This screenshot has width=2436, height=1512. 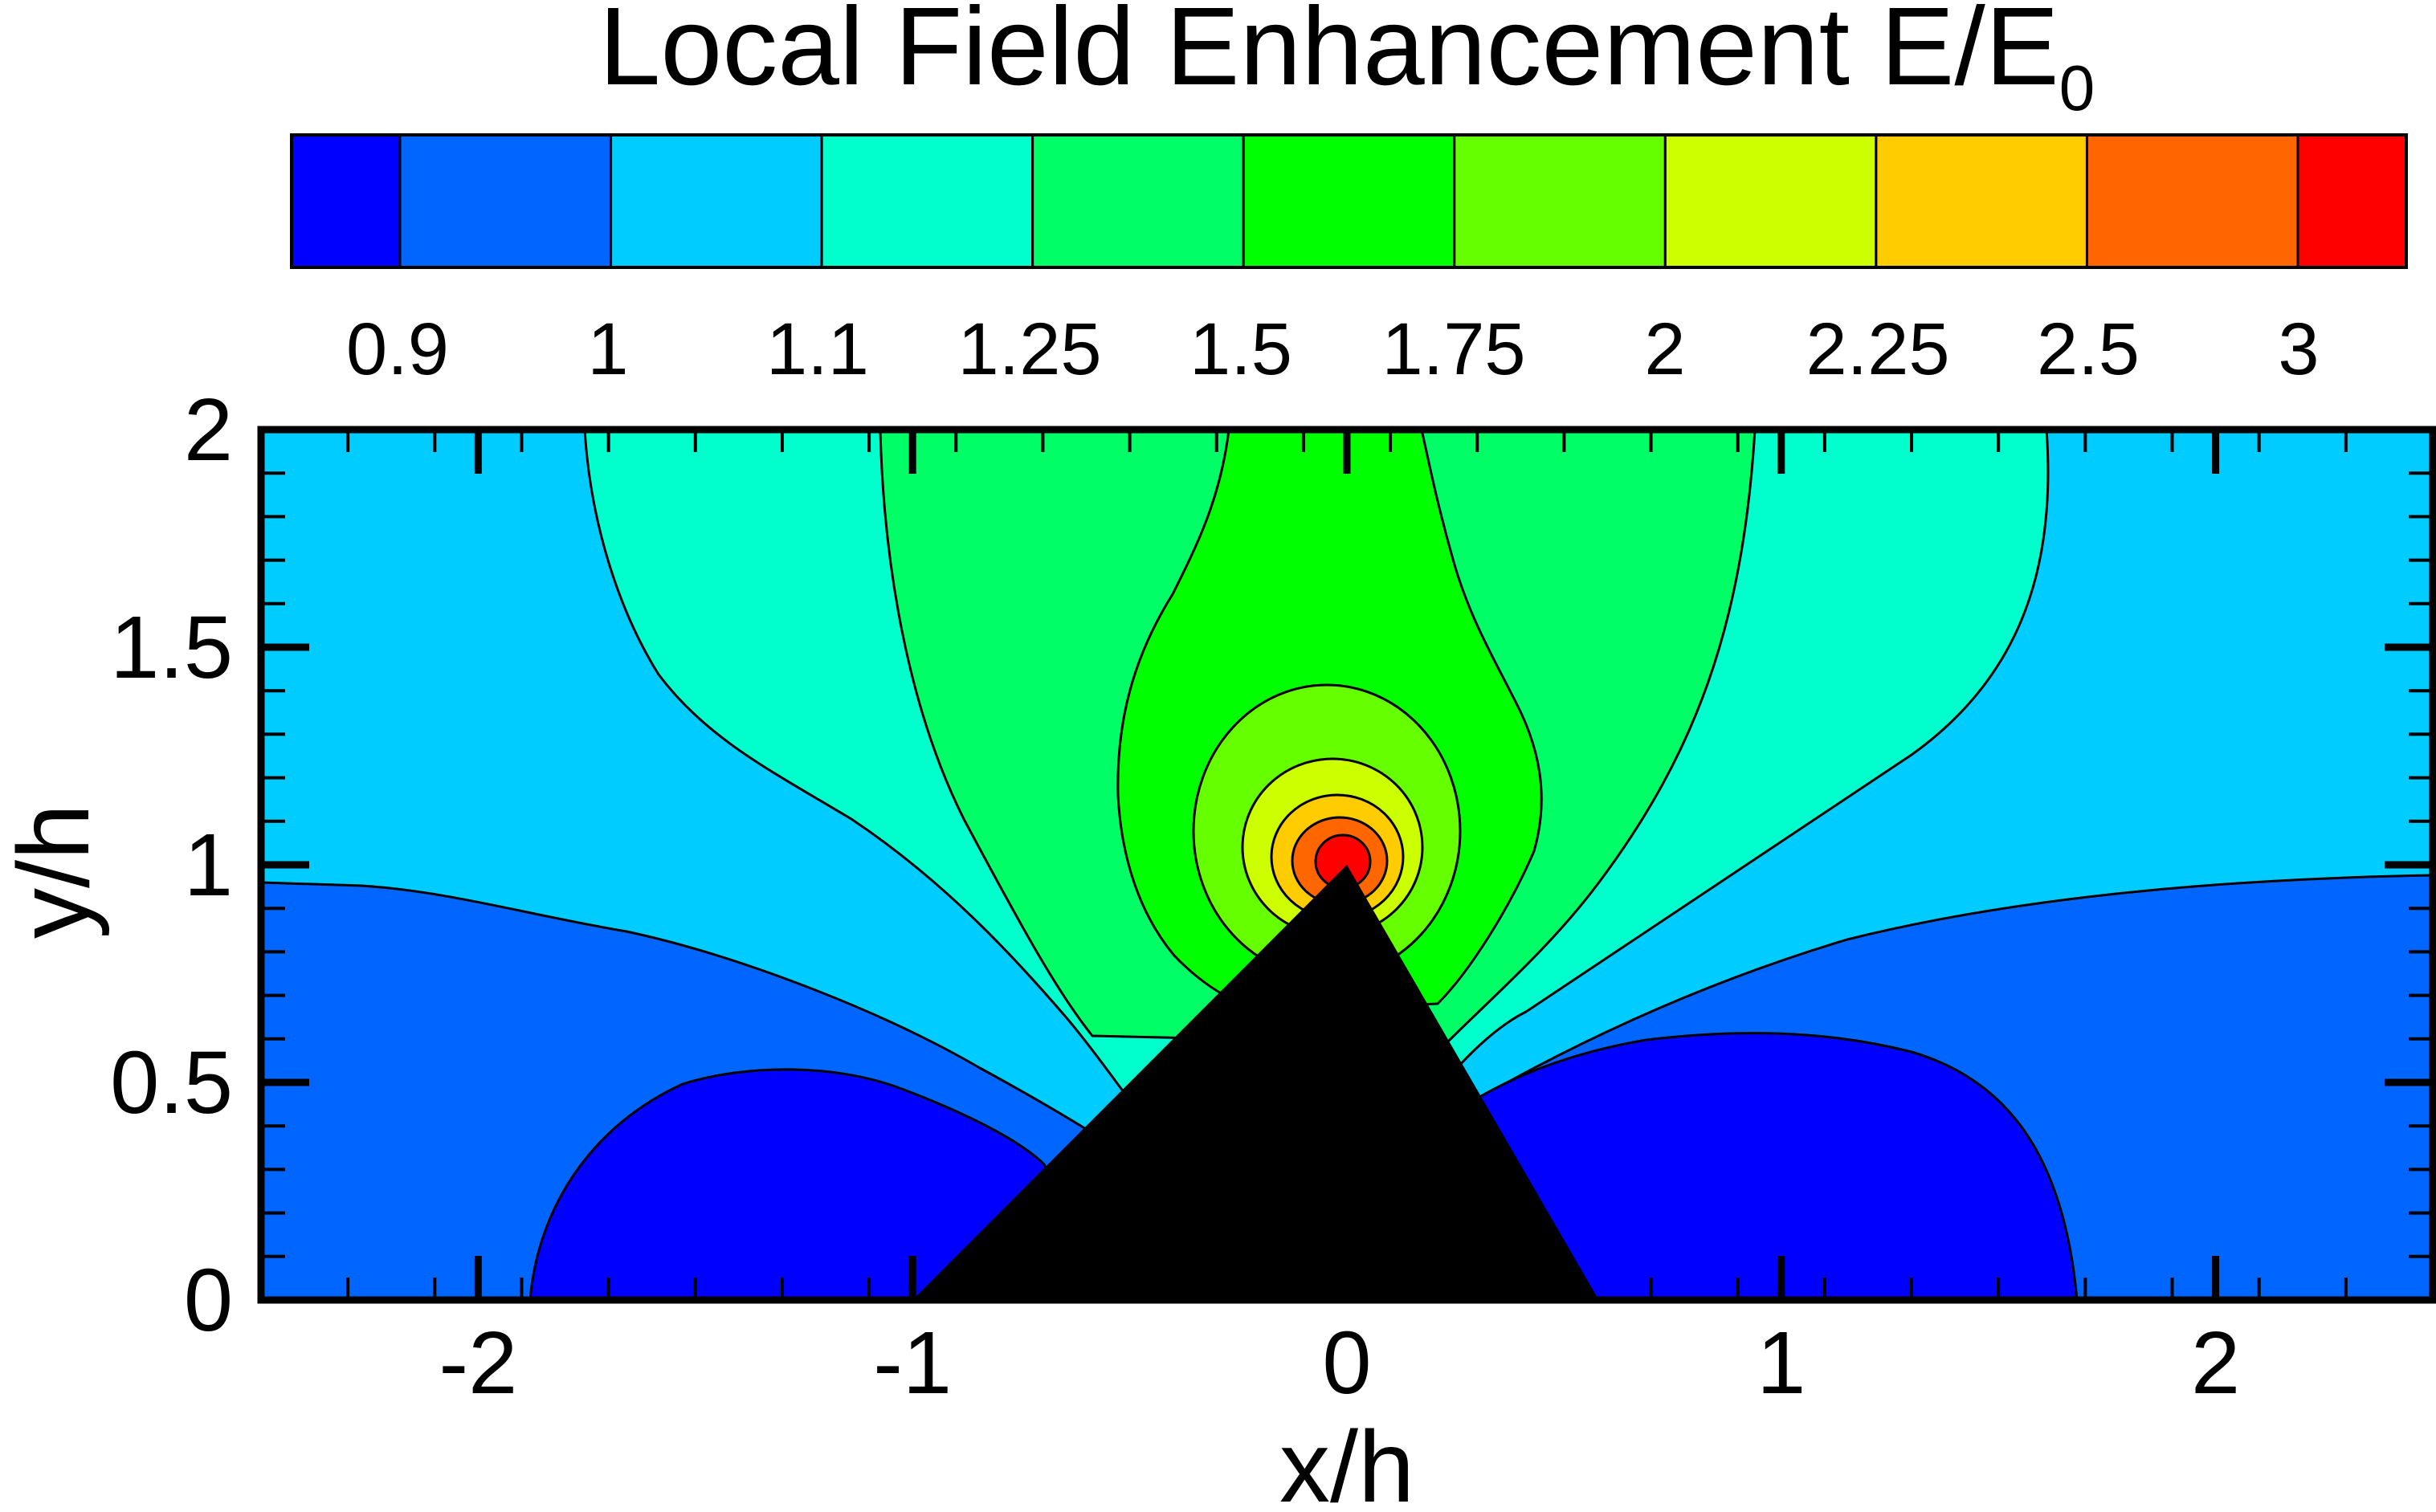 I want to click on y-tick-label: 1, so click(x=208, y=866).